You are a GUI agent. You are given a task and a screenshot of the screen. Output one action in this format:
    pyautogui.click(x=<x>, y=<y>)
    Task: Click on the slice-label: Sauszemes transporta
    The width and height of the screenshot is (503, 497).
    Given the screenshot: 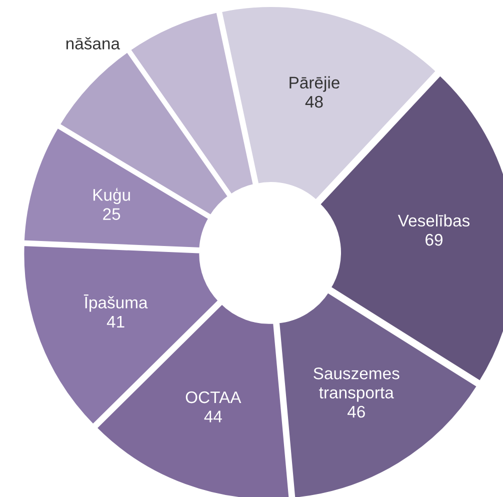 What is the action you would take?
    pyautogui.click(x=357, y=385)
    